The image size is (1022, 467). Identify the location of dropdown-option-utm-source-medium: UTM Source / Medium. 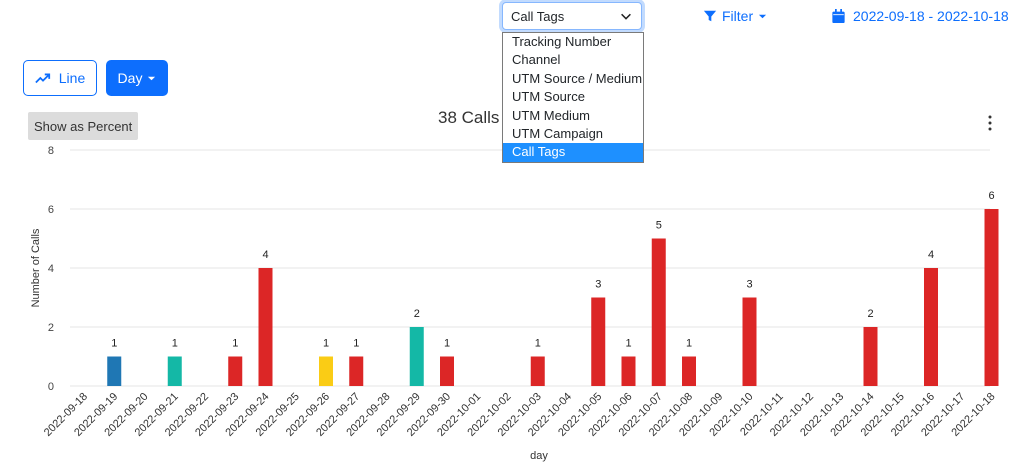
(577, 78).